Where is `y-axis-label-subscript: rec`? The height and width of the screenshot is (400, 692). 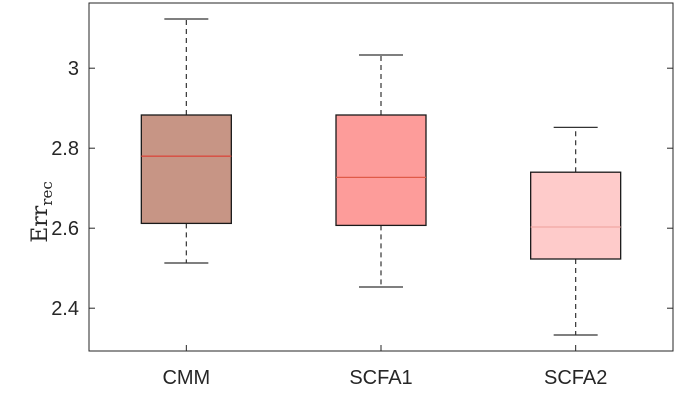 y-axis-label-subscript: rec is located at coordinates (47, 193).